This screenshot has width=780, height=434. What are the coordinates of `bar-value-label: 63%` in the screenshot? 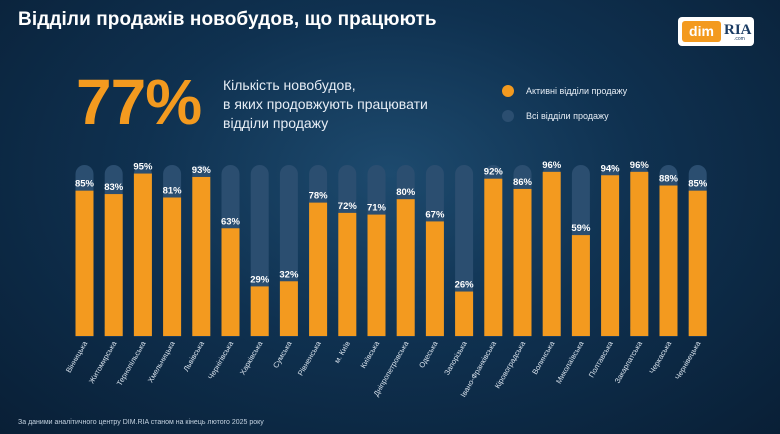 It's located at (231, 221).